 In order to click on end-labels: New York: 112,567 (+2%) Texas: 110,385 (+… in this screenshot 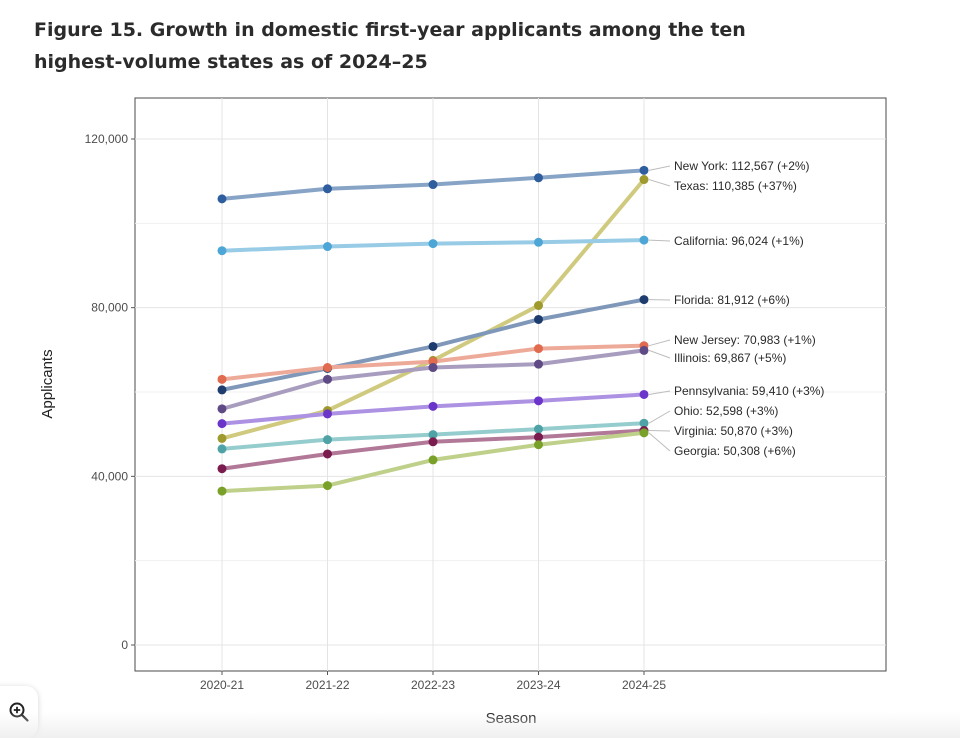, I will do `click(736, 308)`.